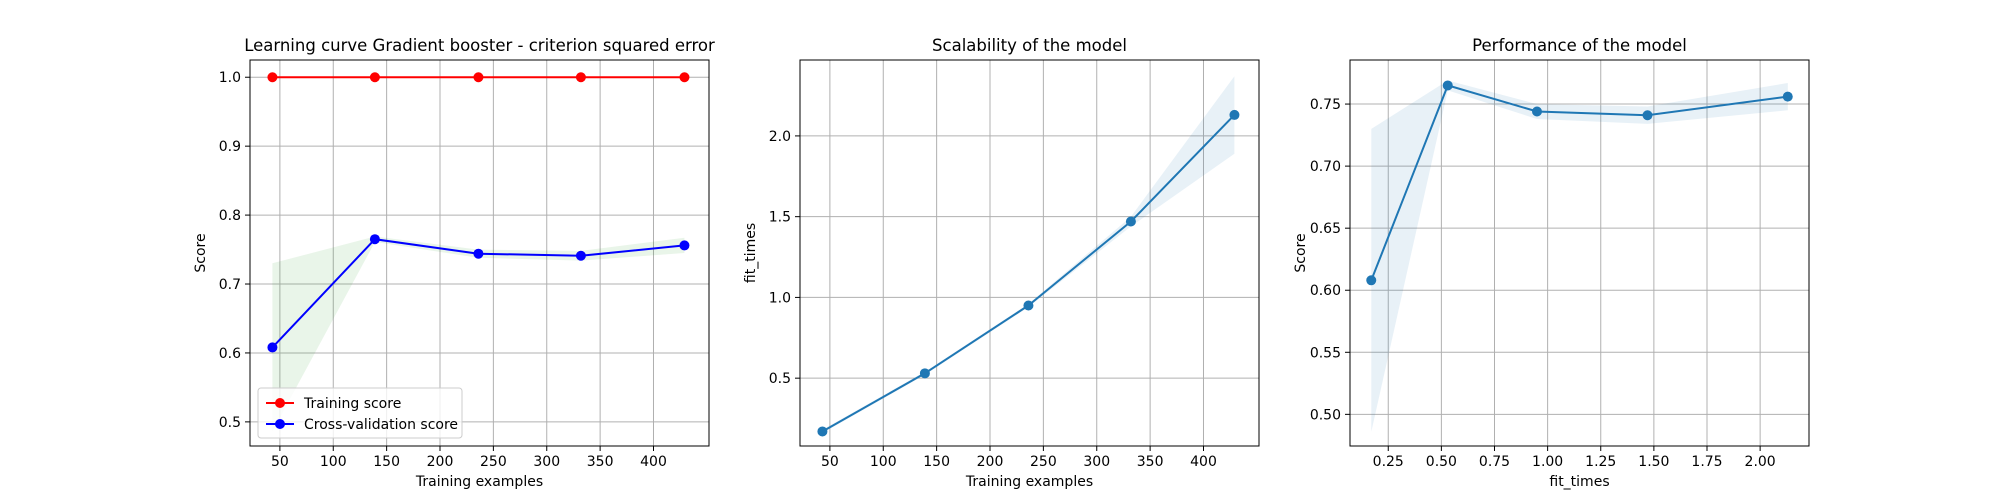 Image resolution: width=2000 pixels, height=500 pixels. Describe the element at coordinates (780, 137) in the screenshot. I see `y-tick-label: 2.0` at that location.